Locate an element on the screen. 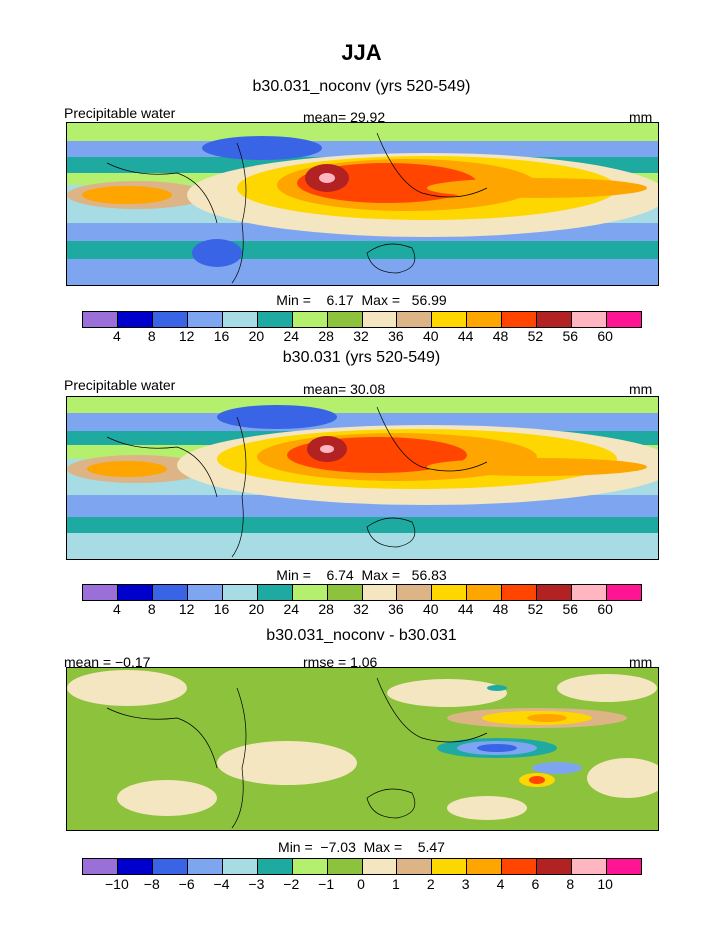 This screenshot has width=723, height=935. panel1-subtitle: b30.031_noconv (yrs 520-549) is located at coordinates (361, 86).